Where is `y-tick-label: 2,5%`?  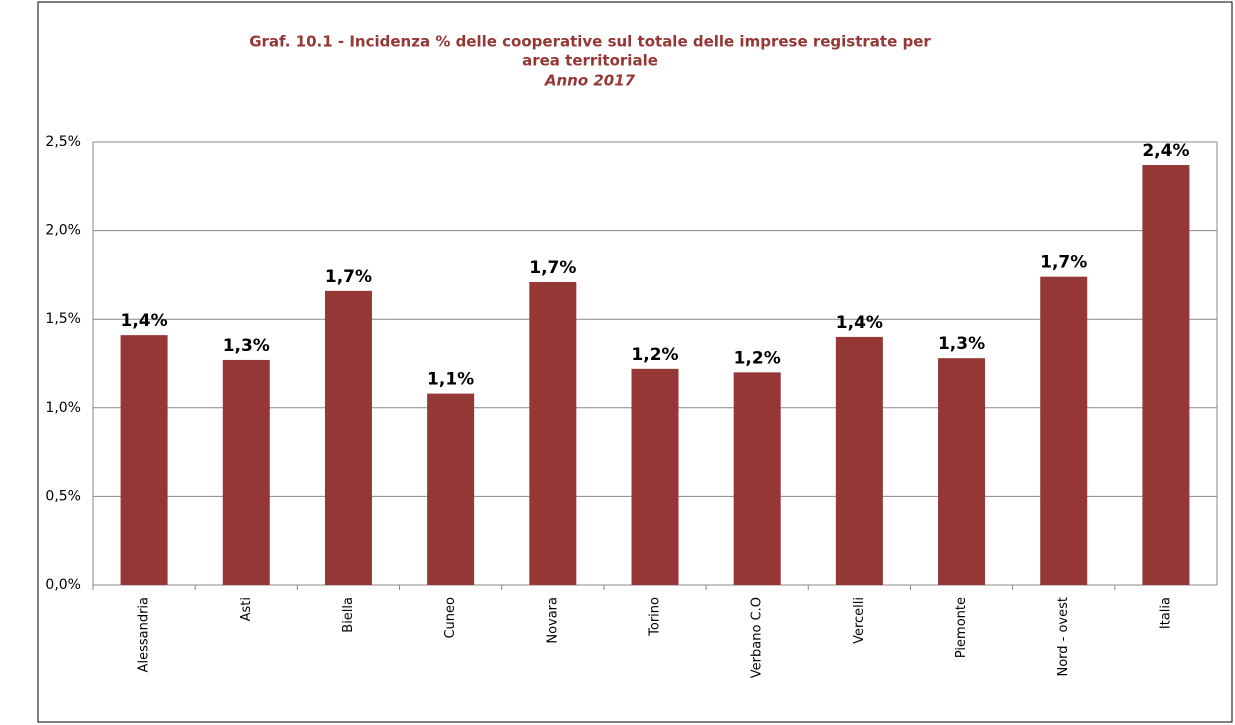 y-tick-label: 2,5% is located at coordinates (63, 142).